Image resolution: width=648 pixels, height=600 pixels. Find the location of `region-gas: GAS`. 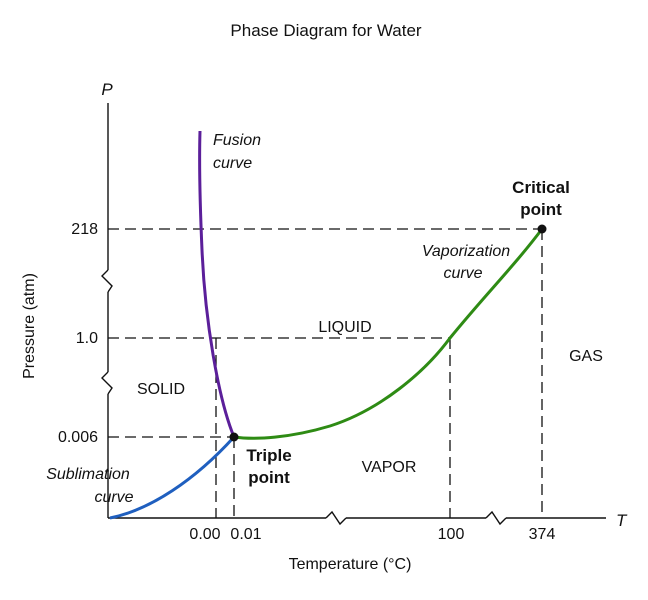

region-gas: GAS is located at coordinates (586, 356).